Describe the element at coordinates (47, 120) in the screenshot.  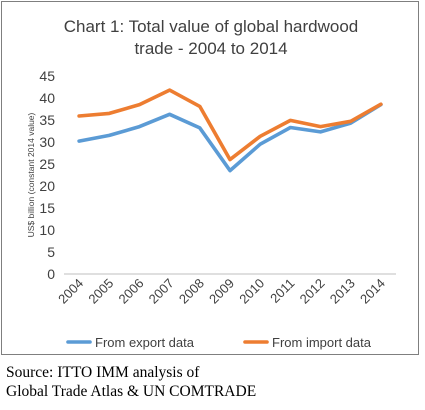
I see `y-tick-label: 35` at that location.